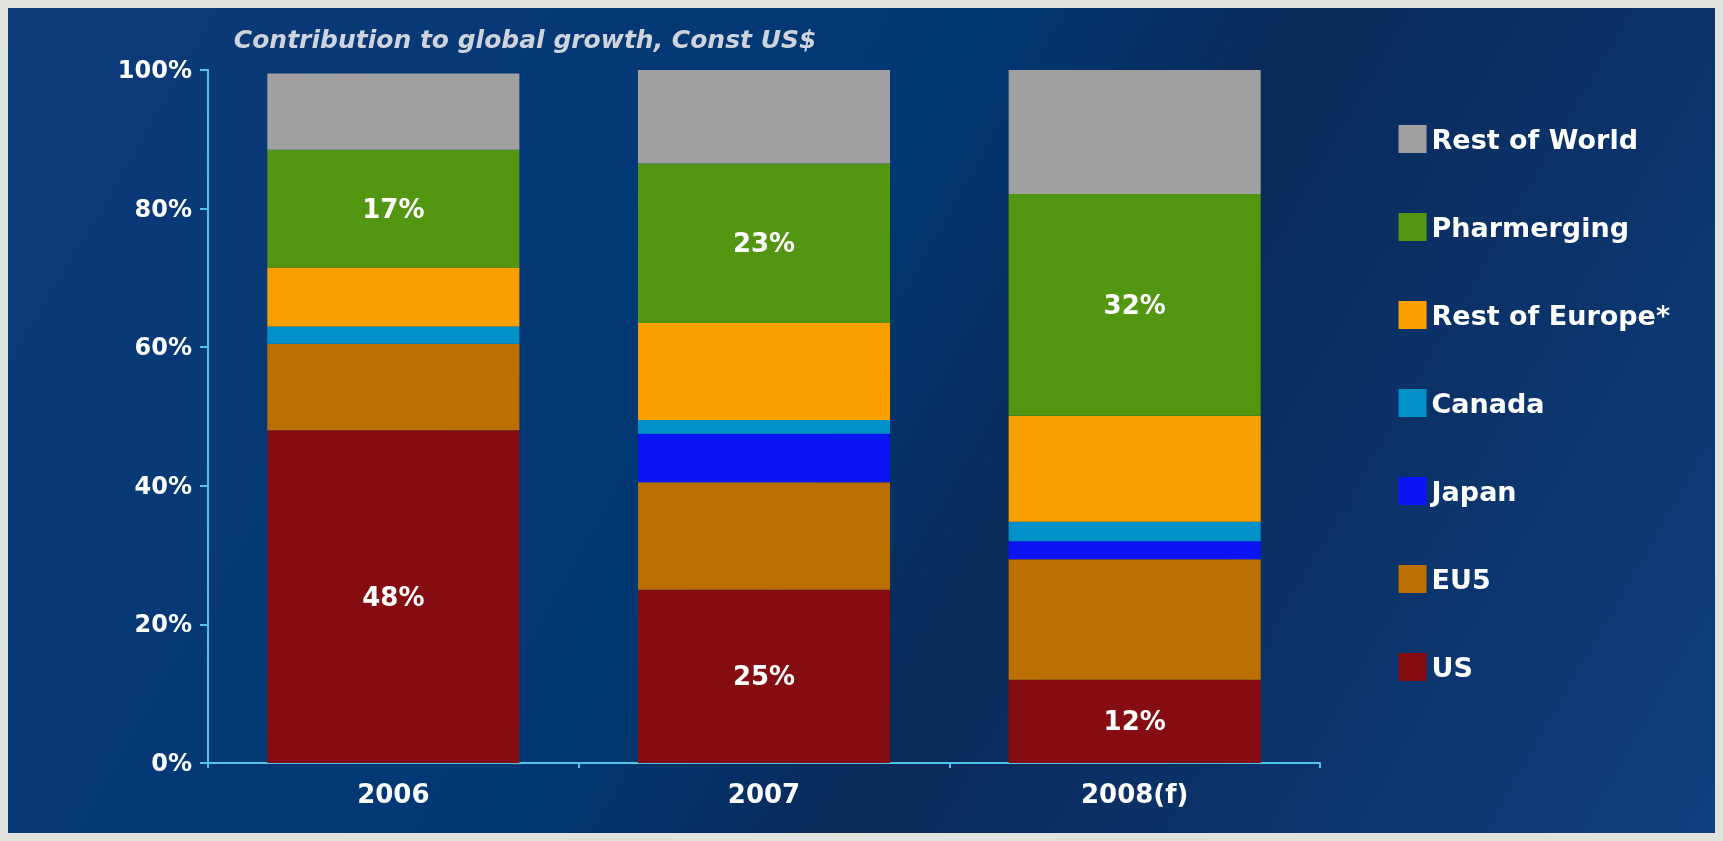  Describe the element at coordinates (393, 794) in the screenshot. I see `x-tick-label: 2006` at that location.